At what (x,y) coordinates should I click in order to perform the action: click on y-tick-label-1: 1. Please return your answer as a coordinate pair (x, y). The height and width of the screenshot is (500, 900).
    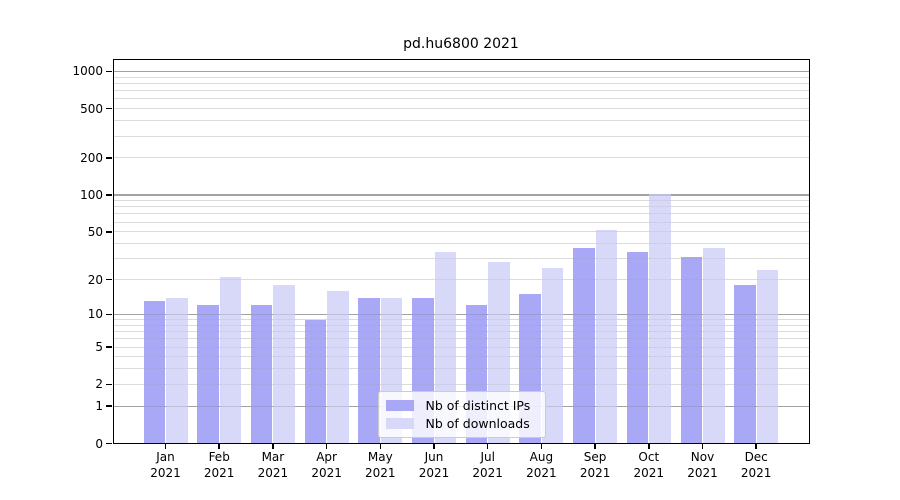
    Looking at the image, I should click on (99, 406).